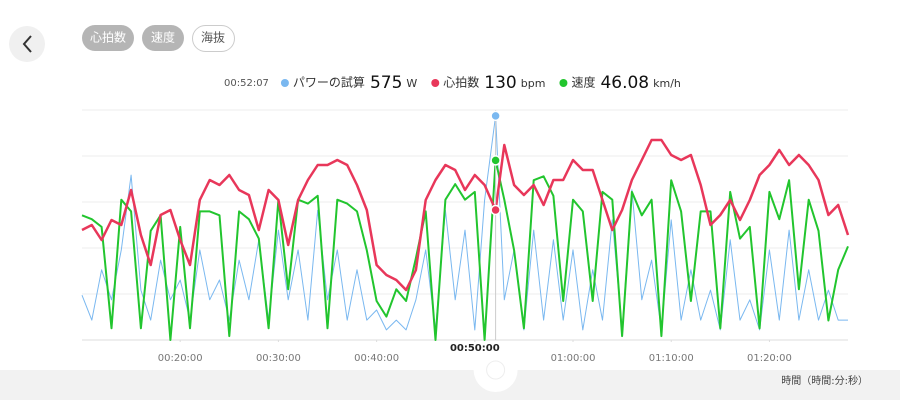 The width and height of the screenshot is (900, 400). I want to click on back-button, so click(27, 44).